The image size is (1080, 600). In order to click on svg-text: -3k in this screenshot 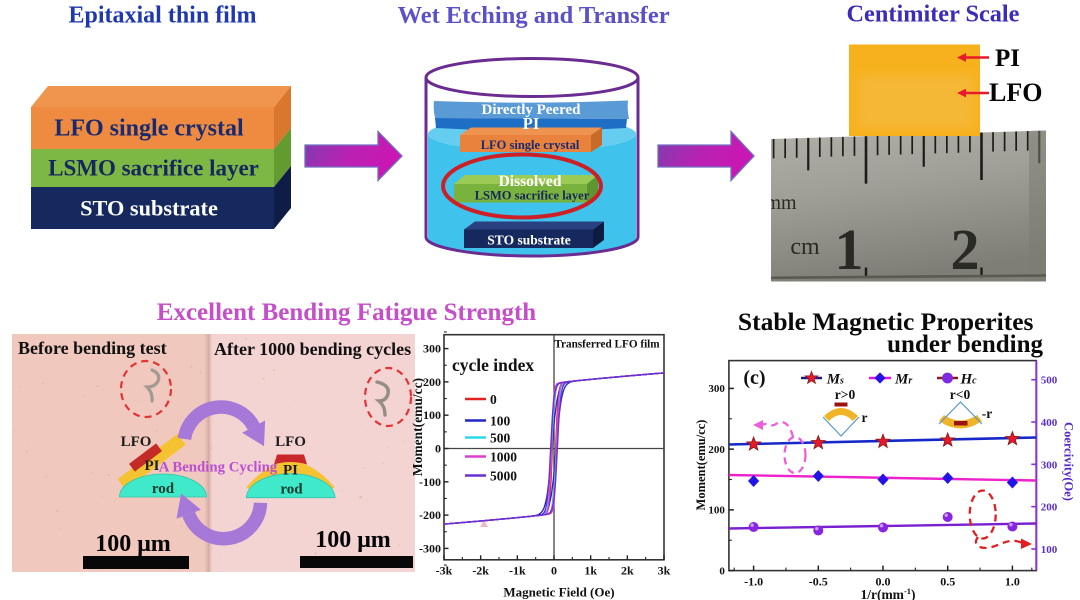, I will do `click(444, 570)`.